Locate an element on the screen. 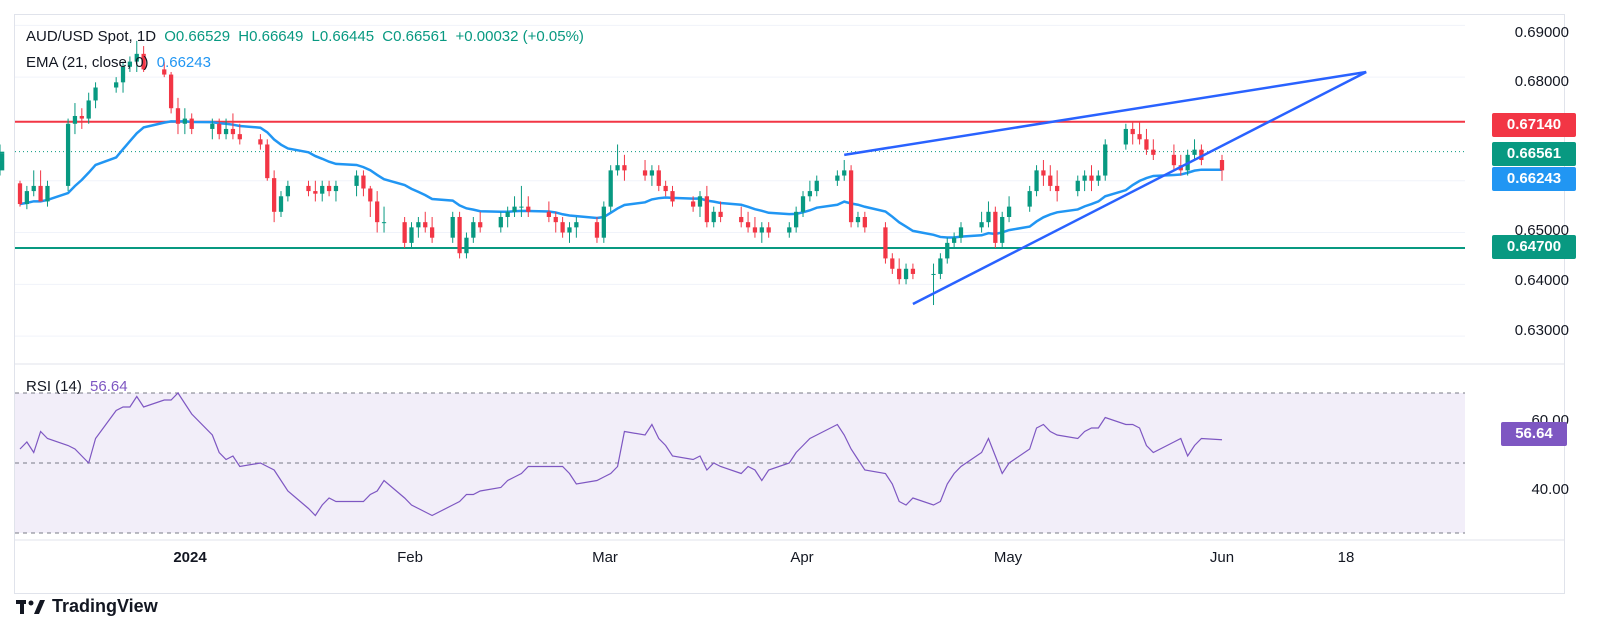 Image resolution: width=1601 pixels, height=644 pixels. price-axis-label: 0.68000 is located at coordinates (1541, 81).